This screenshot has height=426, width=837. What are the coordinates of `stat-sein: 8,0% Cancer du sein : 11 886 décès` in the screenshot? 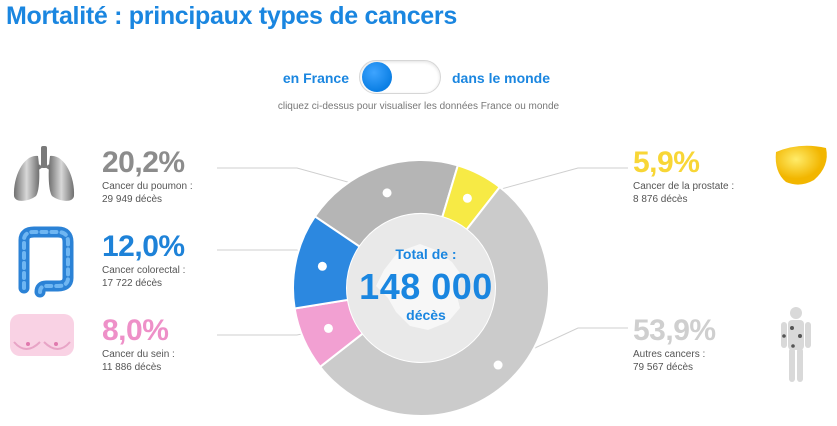 It's located at (138, 345).